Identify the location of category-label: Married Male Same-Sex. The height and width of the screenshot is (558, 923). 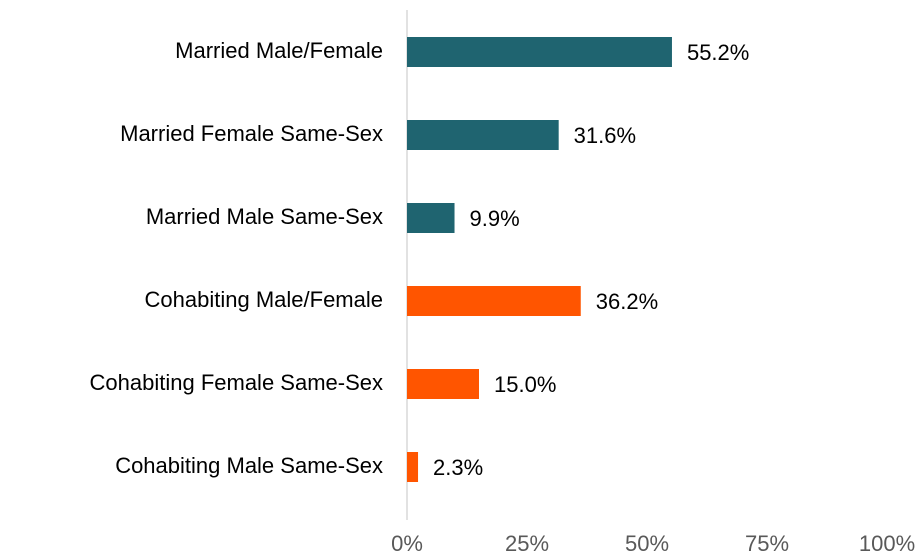
(264, 216).